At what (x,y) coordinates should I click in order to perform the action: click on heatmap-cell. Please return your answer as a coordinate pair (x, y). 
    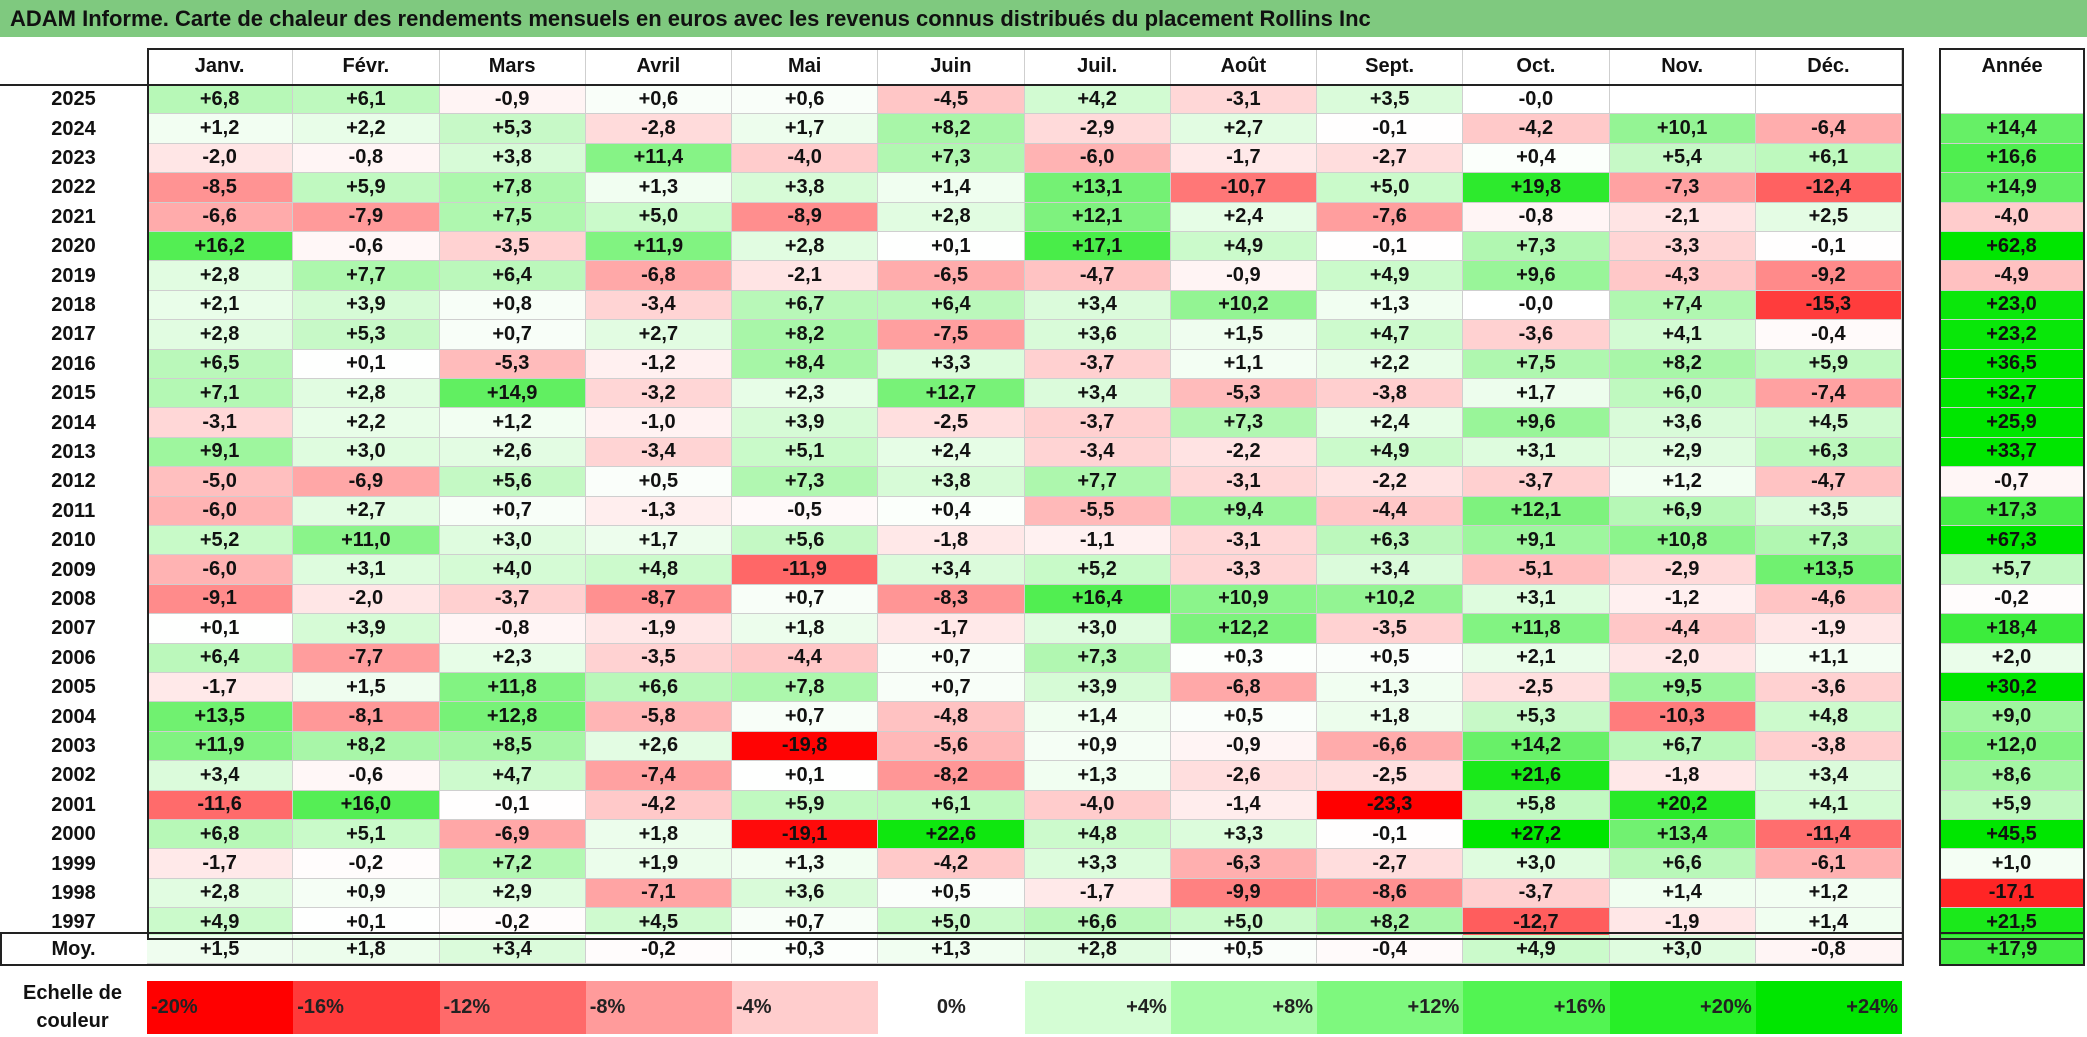
    Looking at the image, I should click on (1828, 100).